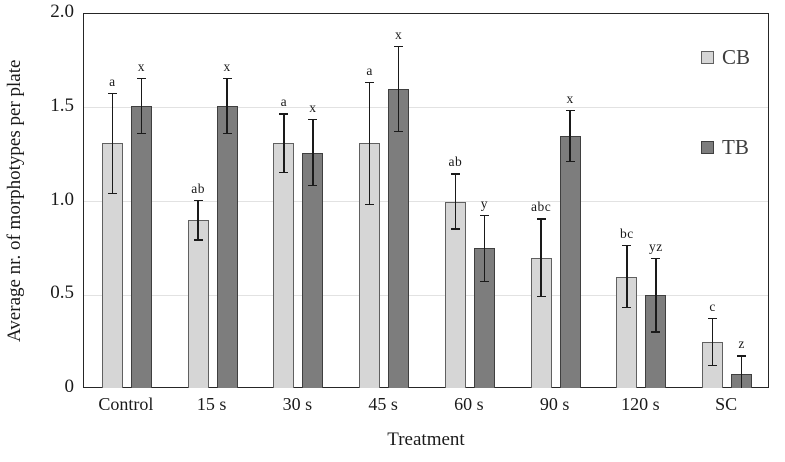 This screenshot has width=785, height=462. Describe the element at coordinates (627, 245) in the screenshot. I see `error-cap-top-cb-120-s` at that location.